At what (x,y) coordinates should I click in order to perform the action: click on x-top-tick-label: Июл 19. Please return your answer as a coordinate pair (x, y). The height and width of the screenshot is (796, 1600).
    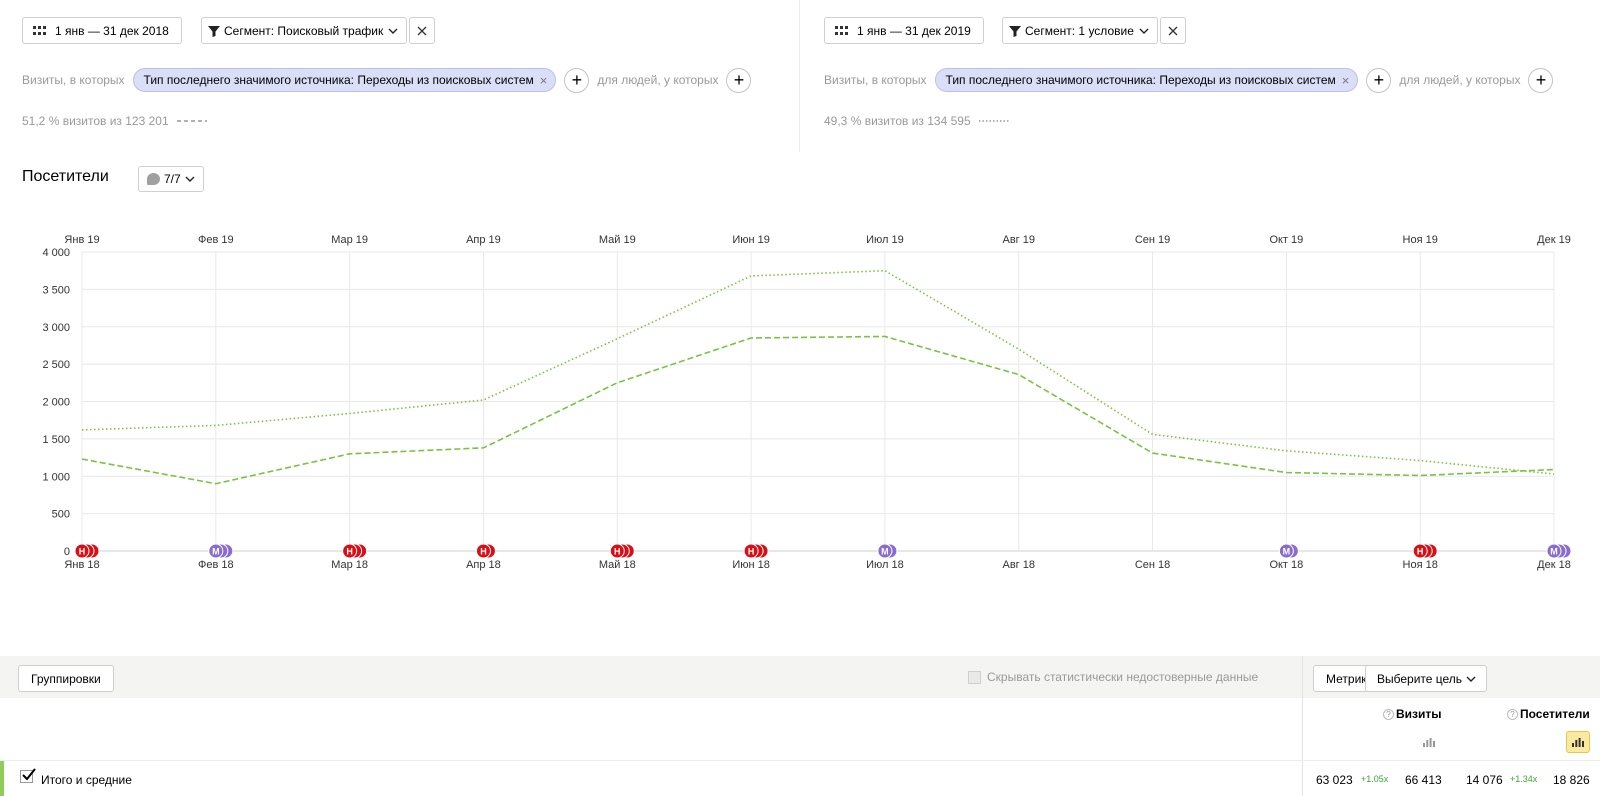
    Looking at the image, I should click on (885, 240).